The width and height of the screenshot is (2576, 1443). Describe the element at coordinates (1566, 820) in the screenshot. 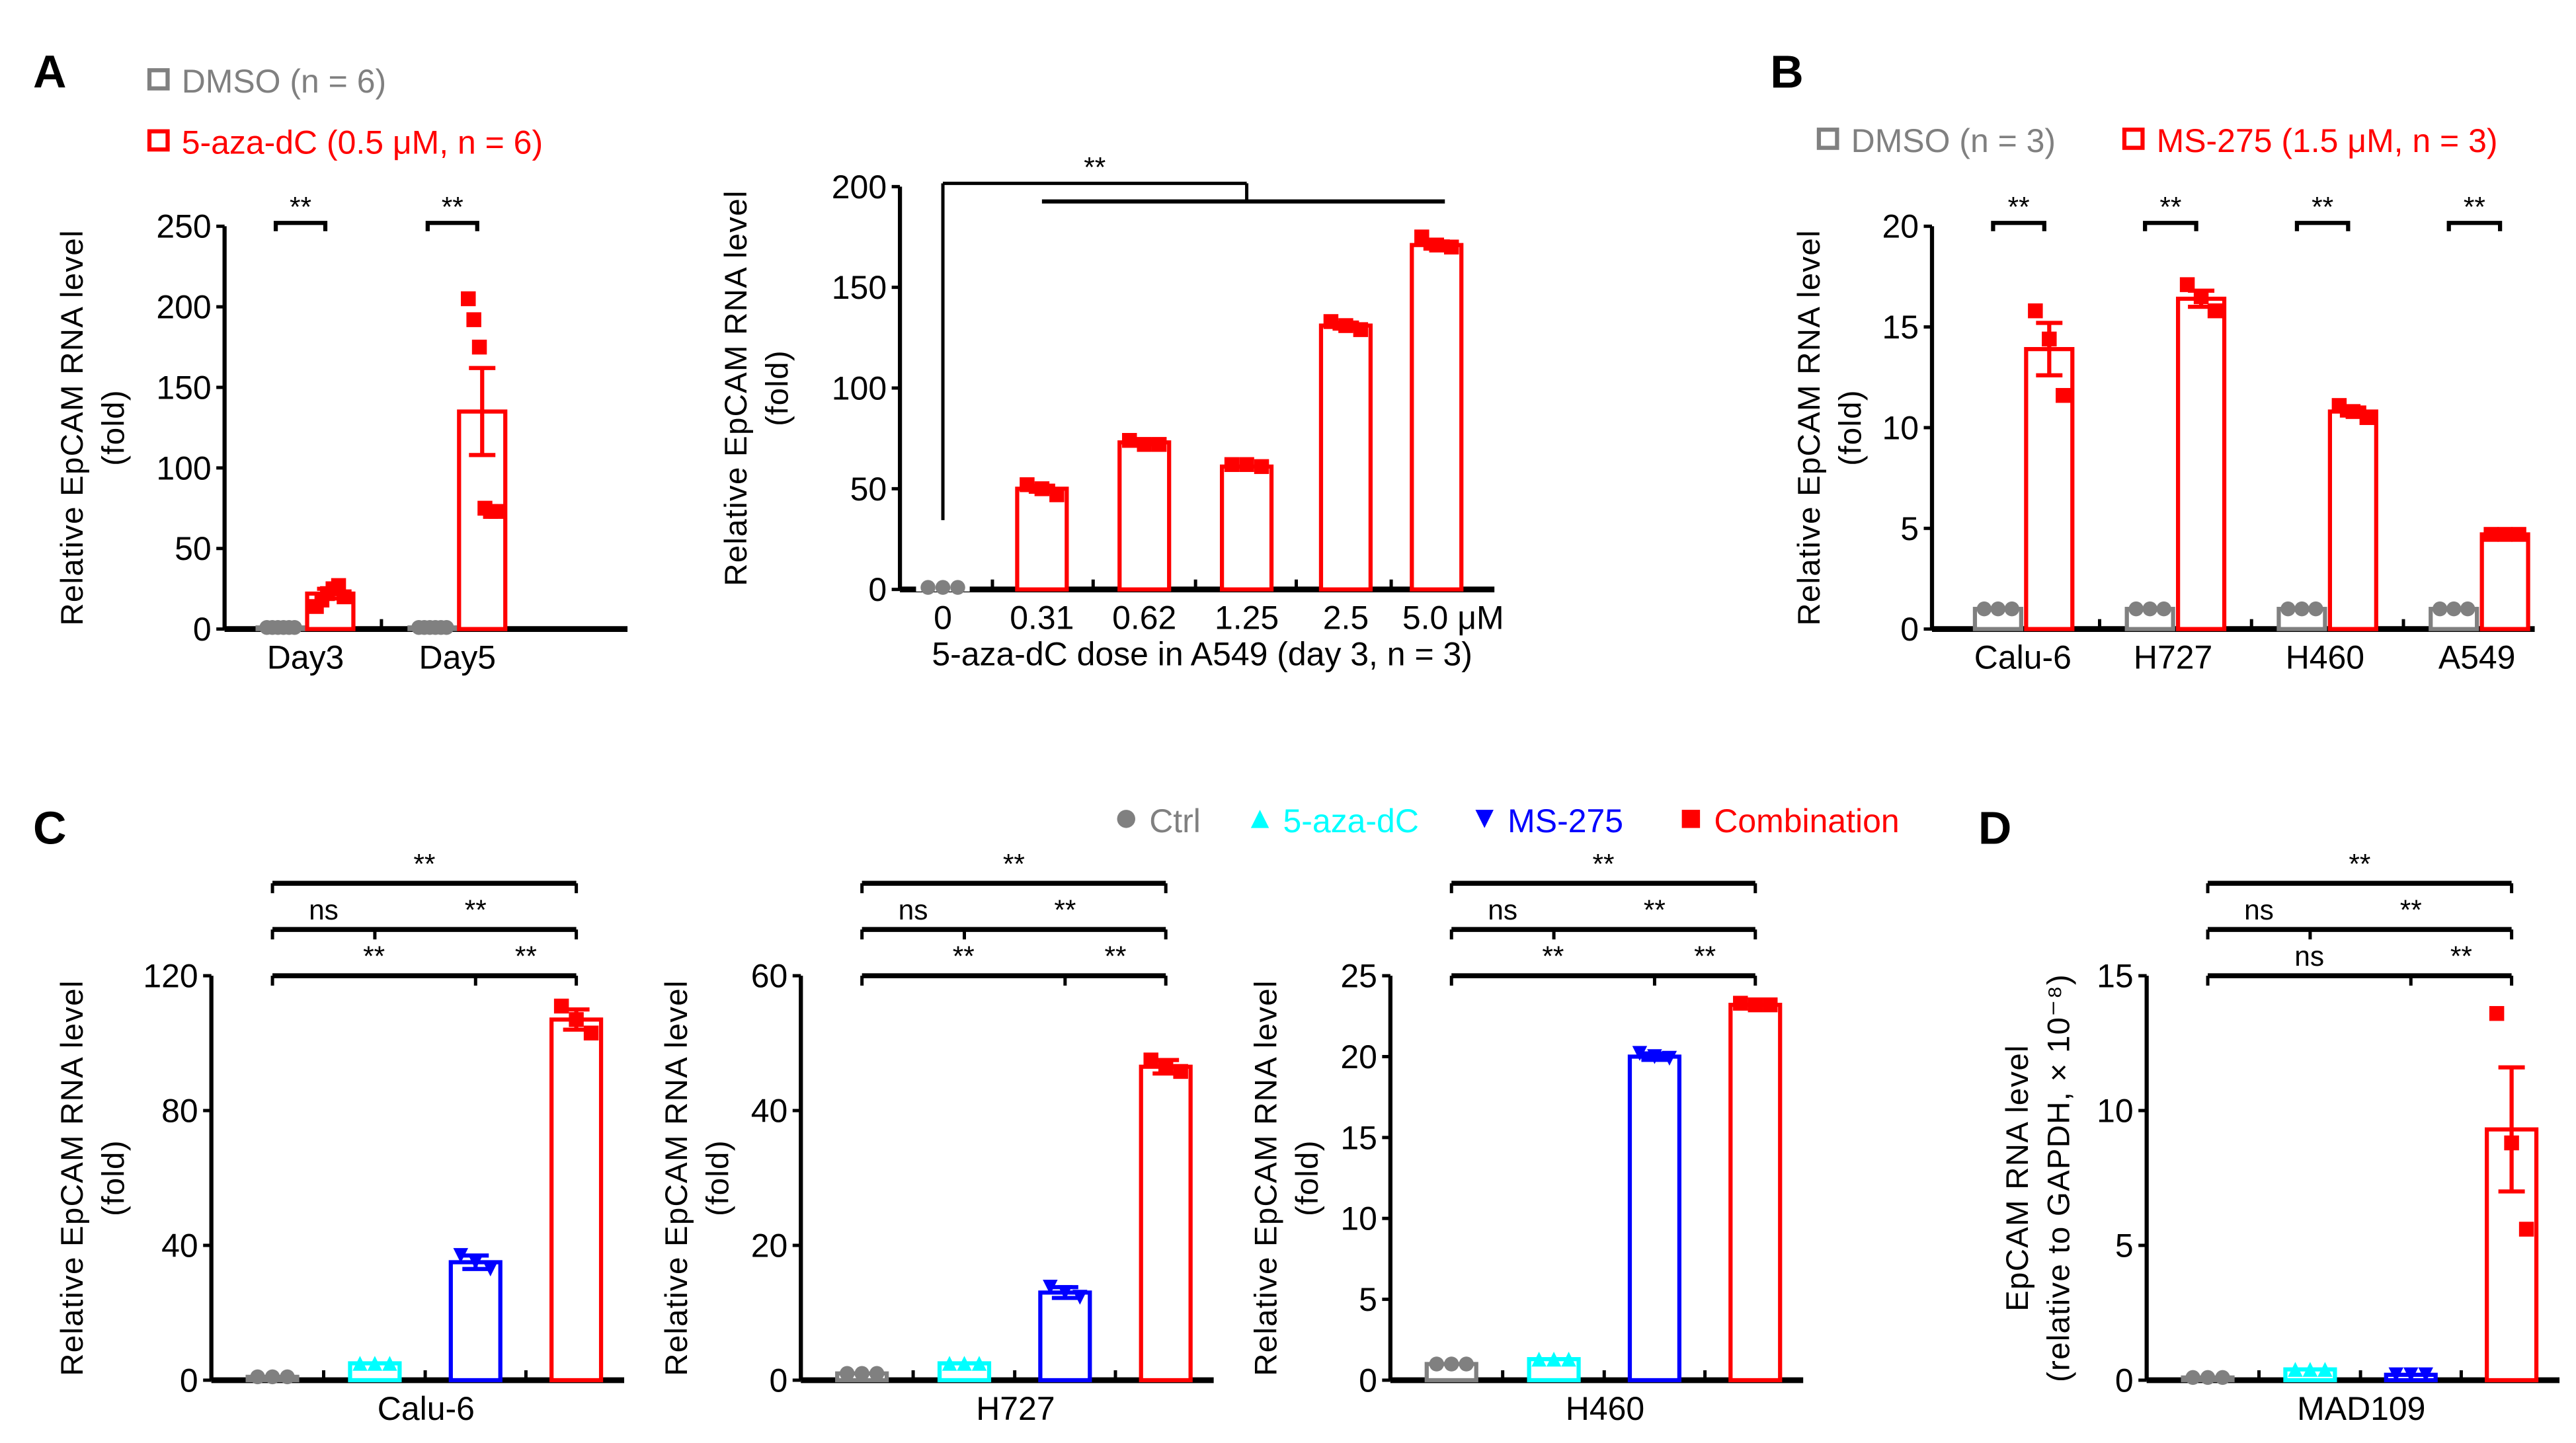

I see `legend-label: MS-275` at that location.